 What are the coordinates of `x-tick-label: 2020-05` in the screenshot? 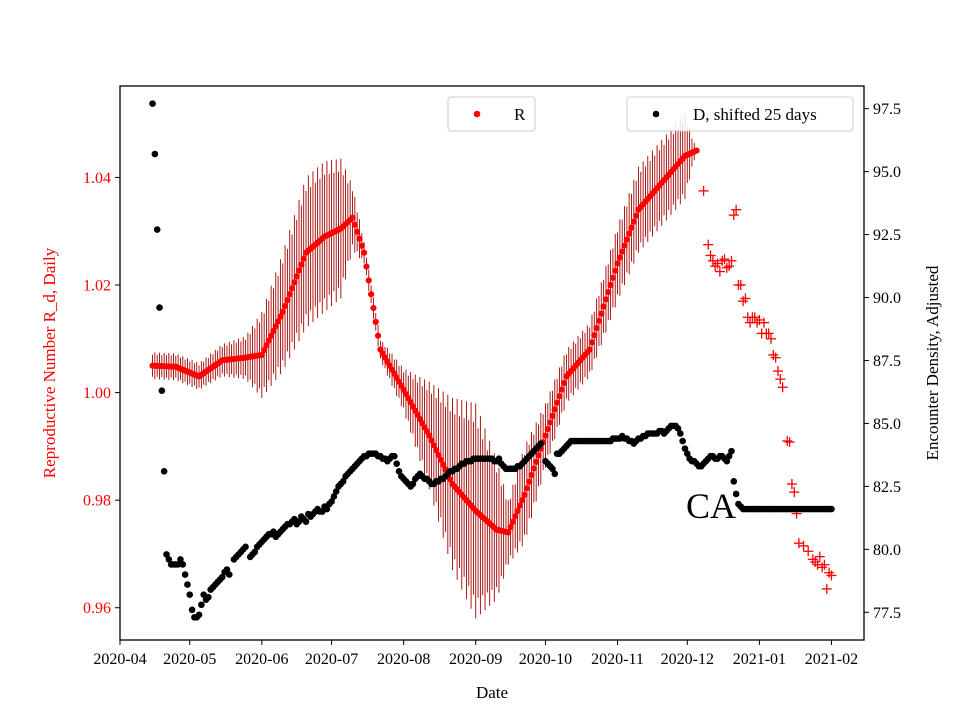 It's located at (189, 659).